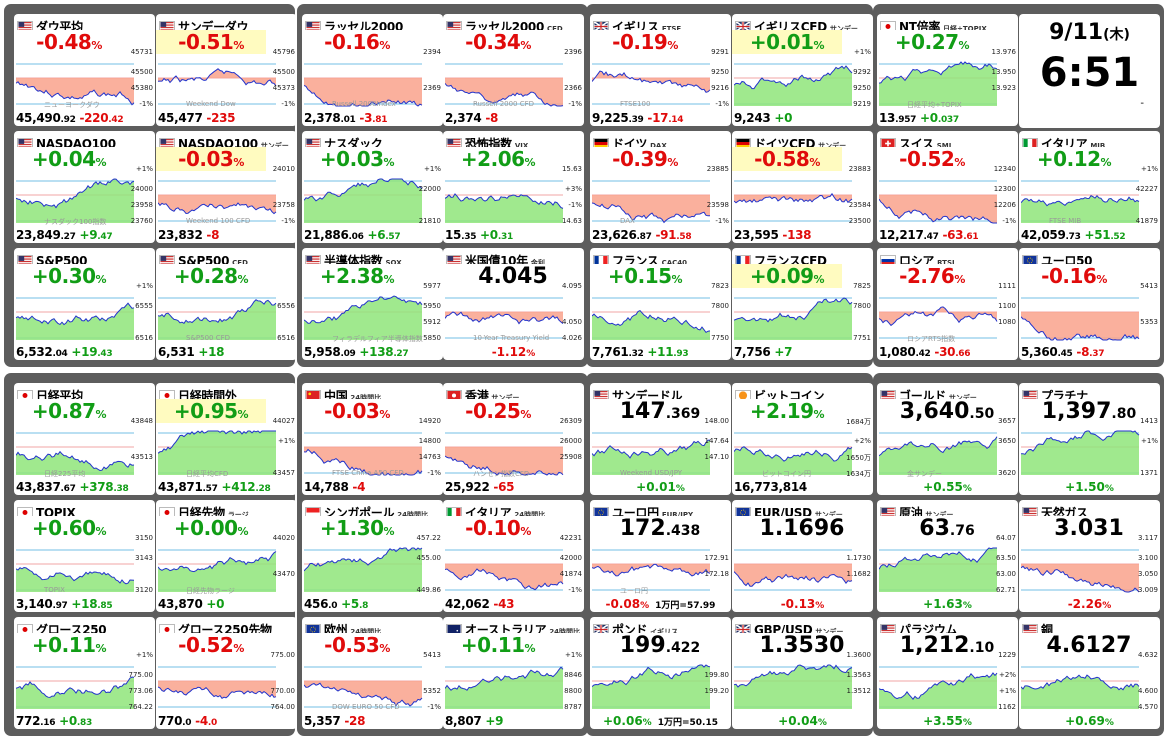 This screenshot has width=1168, height=739. Describe the element at coordinates (68, 489) in the screenshot. I see `price-dec: .67` at that location.